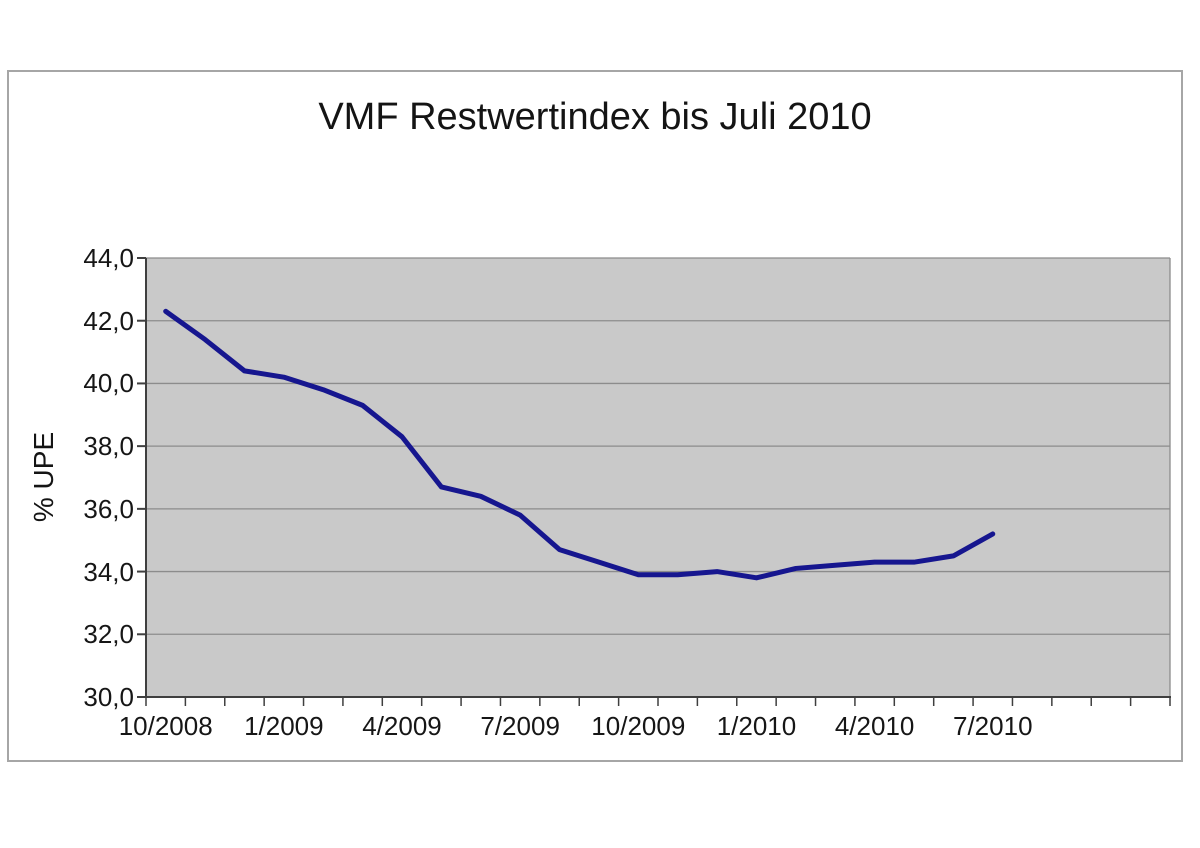  What do you see at coordinates (108, 508) in the screenshot?
I see `y-tick-label: 36,0` at bounding box center [108, 508].